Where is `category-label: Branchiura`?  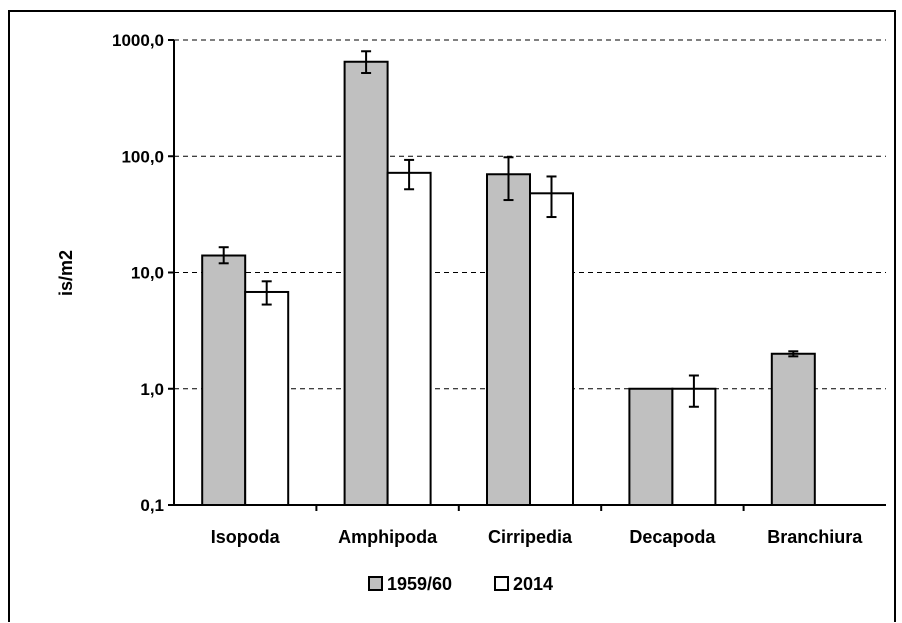
category-label: Branchiura is located at coordinates (815, 537).